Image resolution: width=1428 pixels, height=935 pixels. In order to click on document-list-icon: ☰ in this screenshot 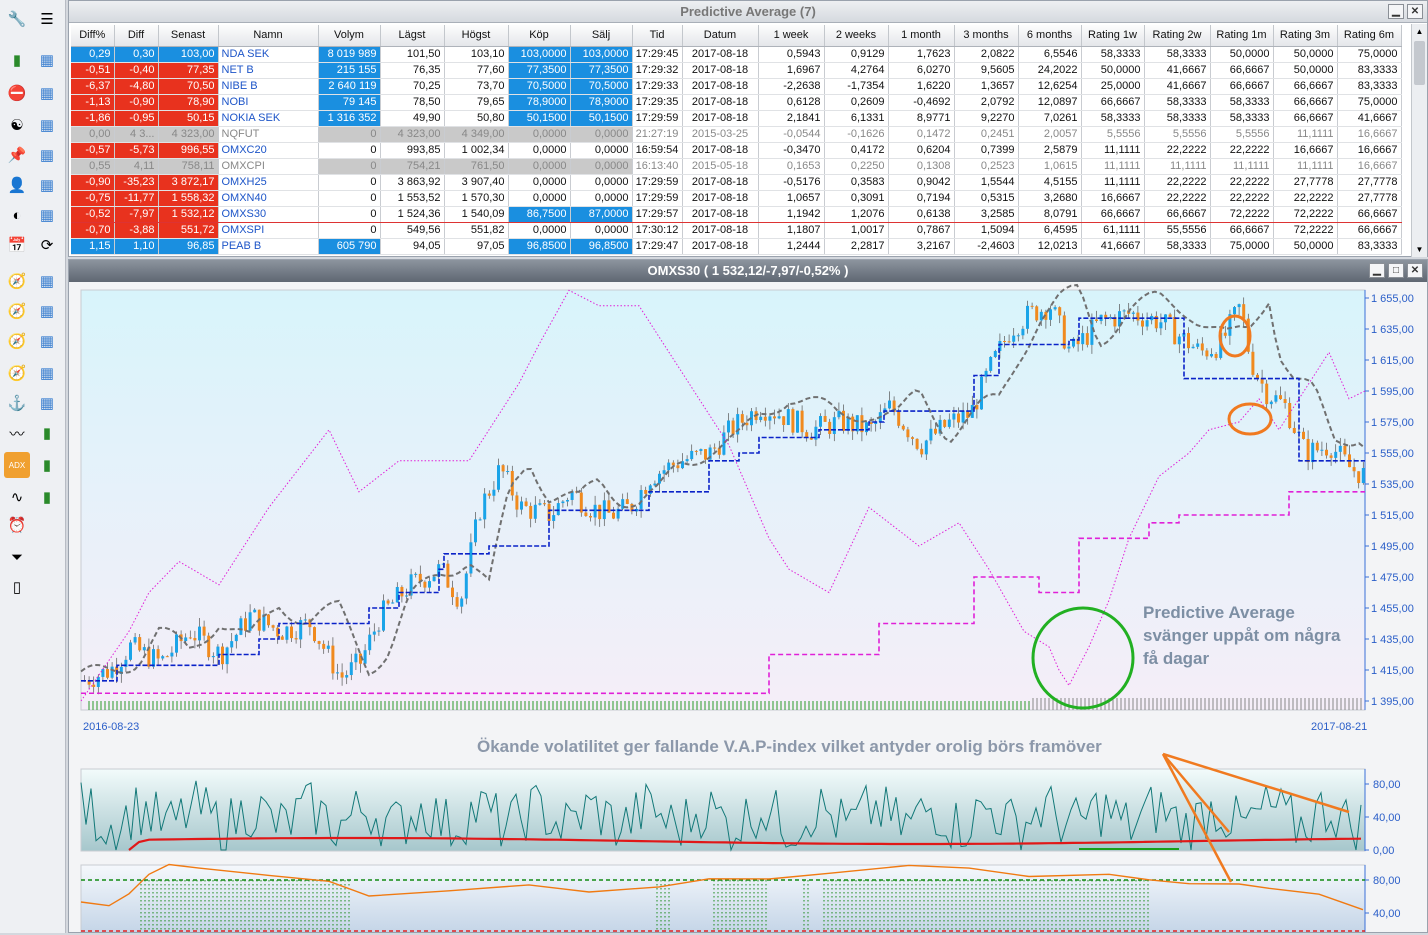, I will do `click(47, 19)`.